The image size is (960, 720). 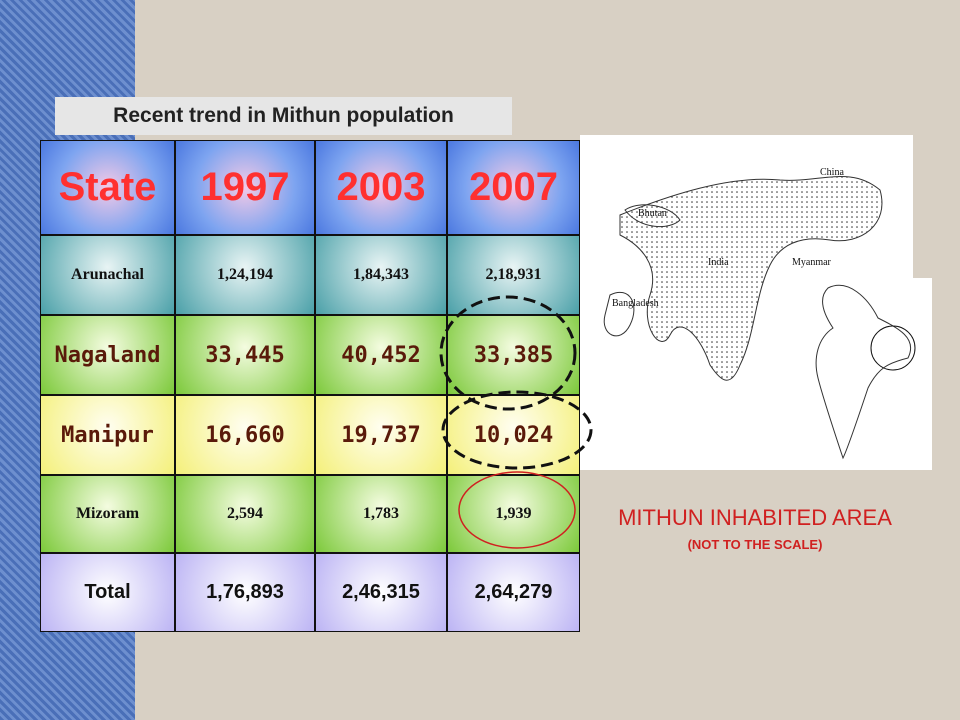 I want to click on header-cell: 2003, so click(x=381, y=187).